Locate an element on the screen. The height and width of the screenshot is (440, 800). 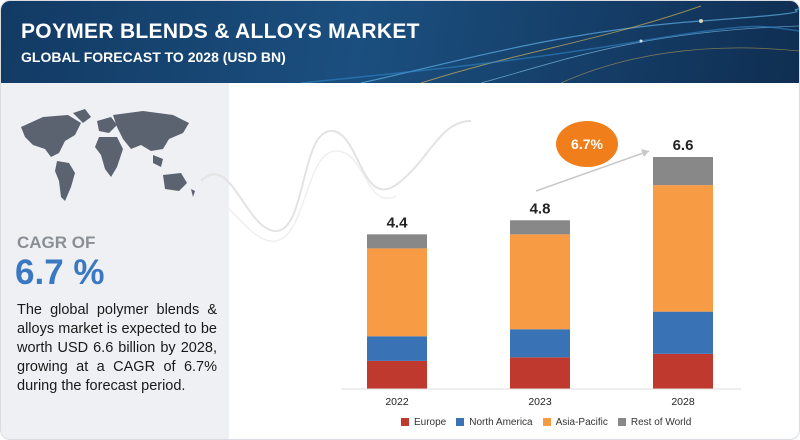
growth-arrowhead is located at coordinates (645, 153).